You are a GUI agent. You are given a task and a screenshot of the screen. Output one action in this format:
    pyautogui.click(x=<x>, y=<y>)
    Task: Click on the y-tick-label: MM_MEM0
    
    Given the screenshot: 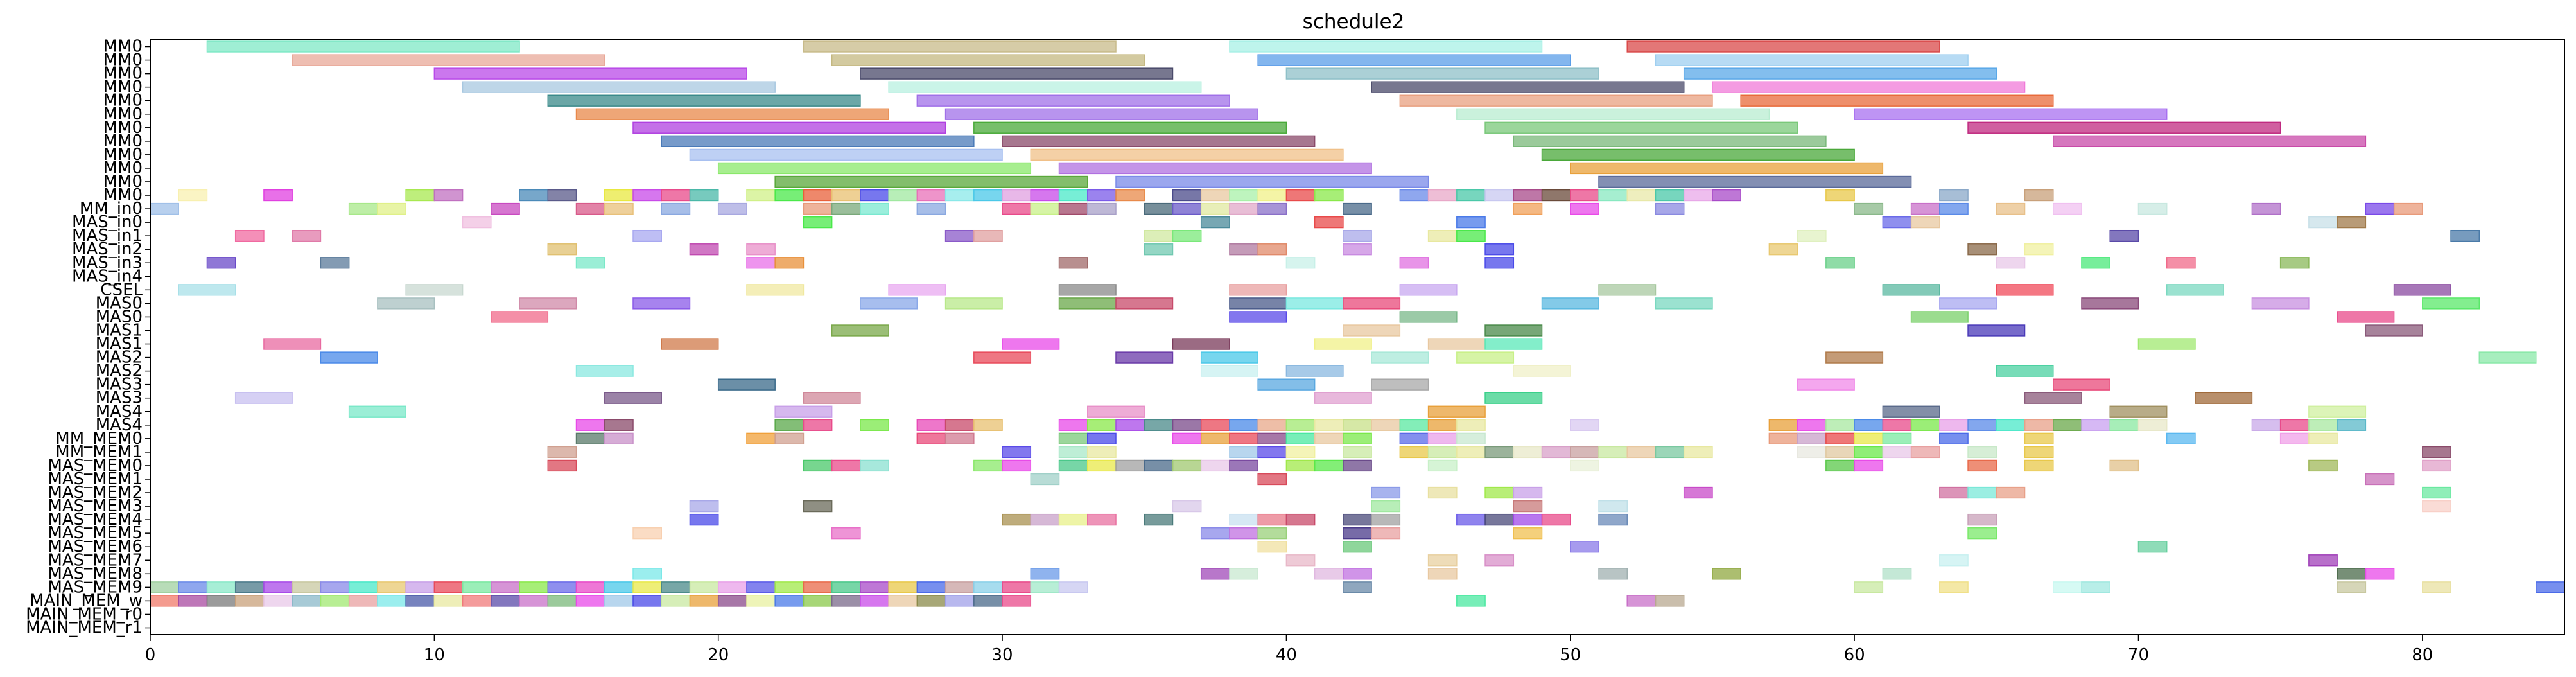 What is the action you would take?
    pyautogui.click(x=99, y=438)
    